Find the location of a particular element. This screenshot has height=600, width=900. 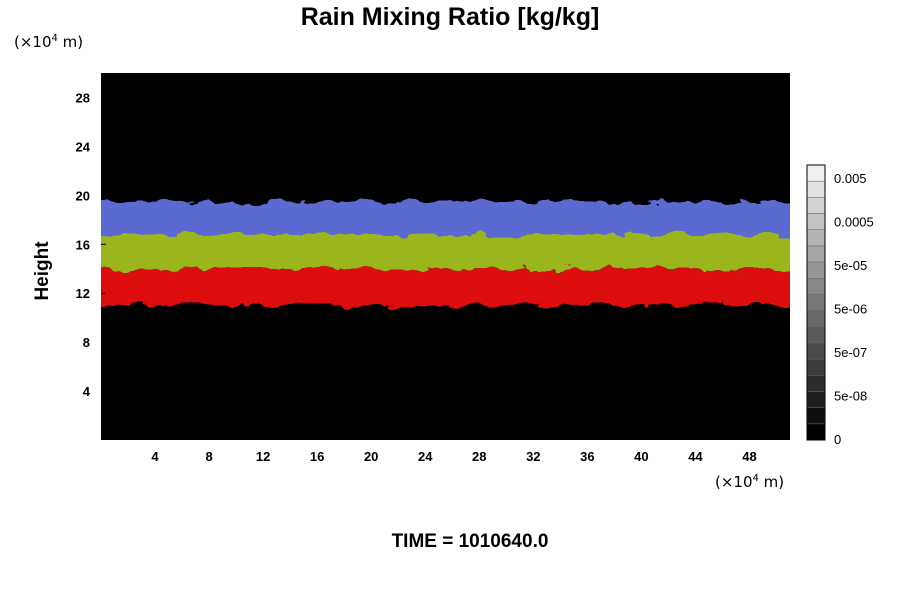

colorbar-label-1: 0.0005 is located at coordinates (854, 222).